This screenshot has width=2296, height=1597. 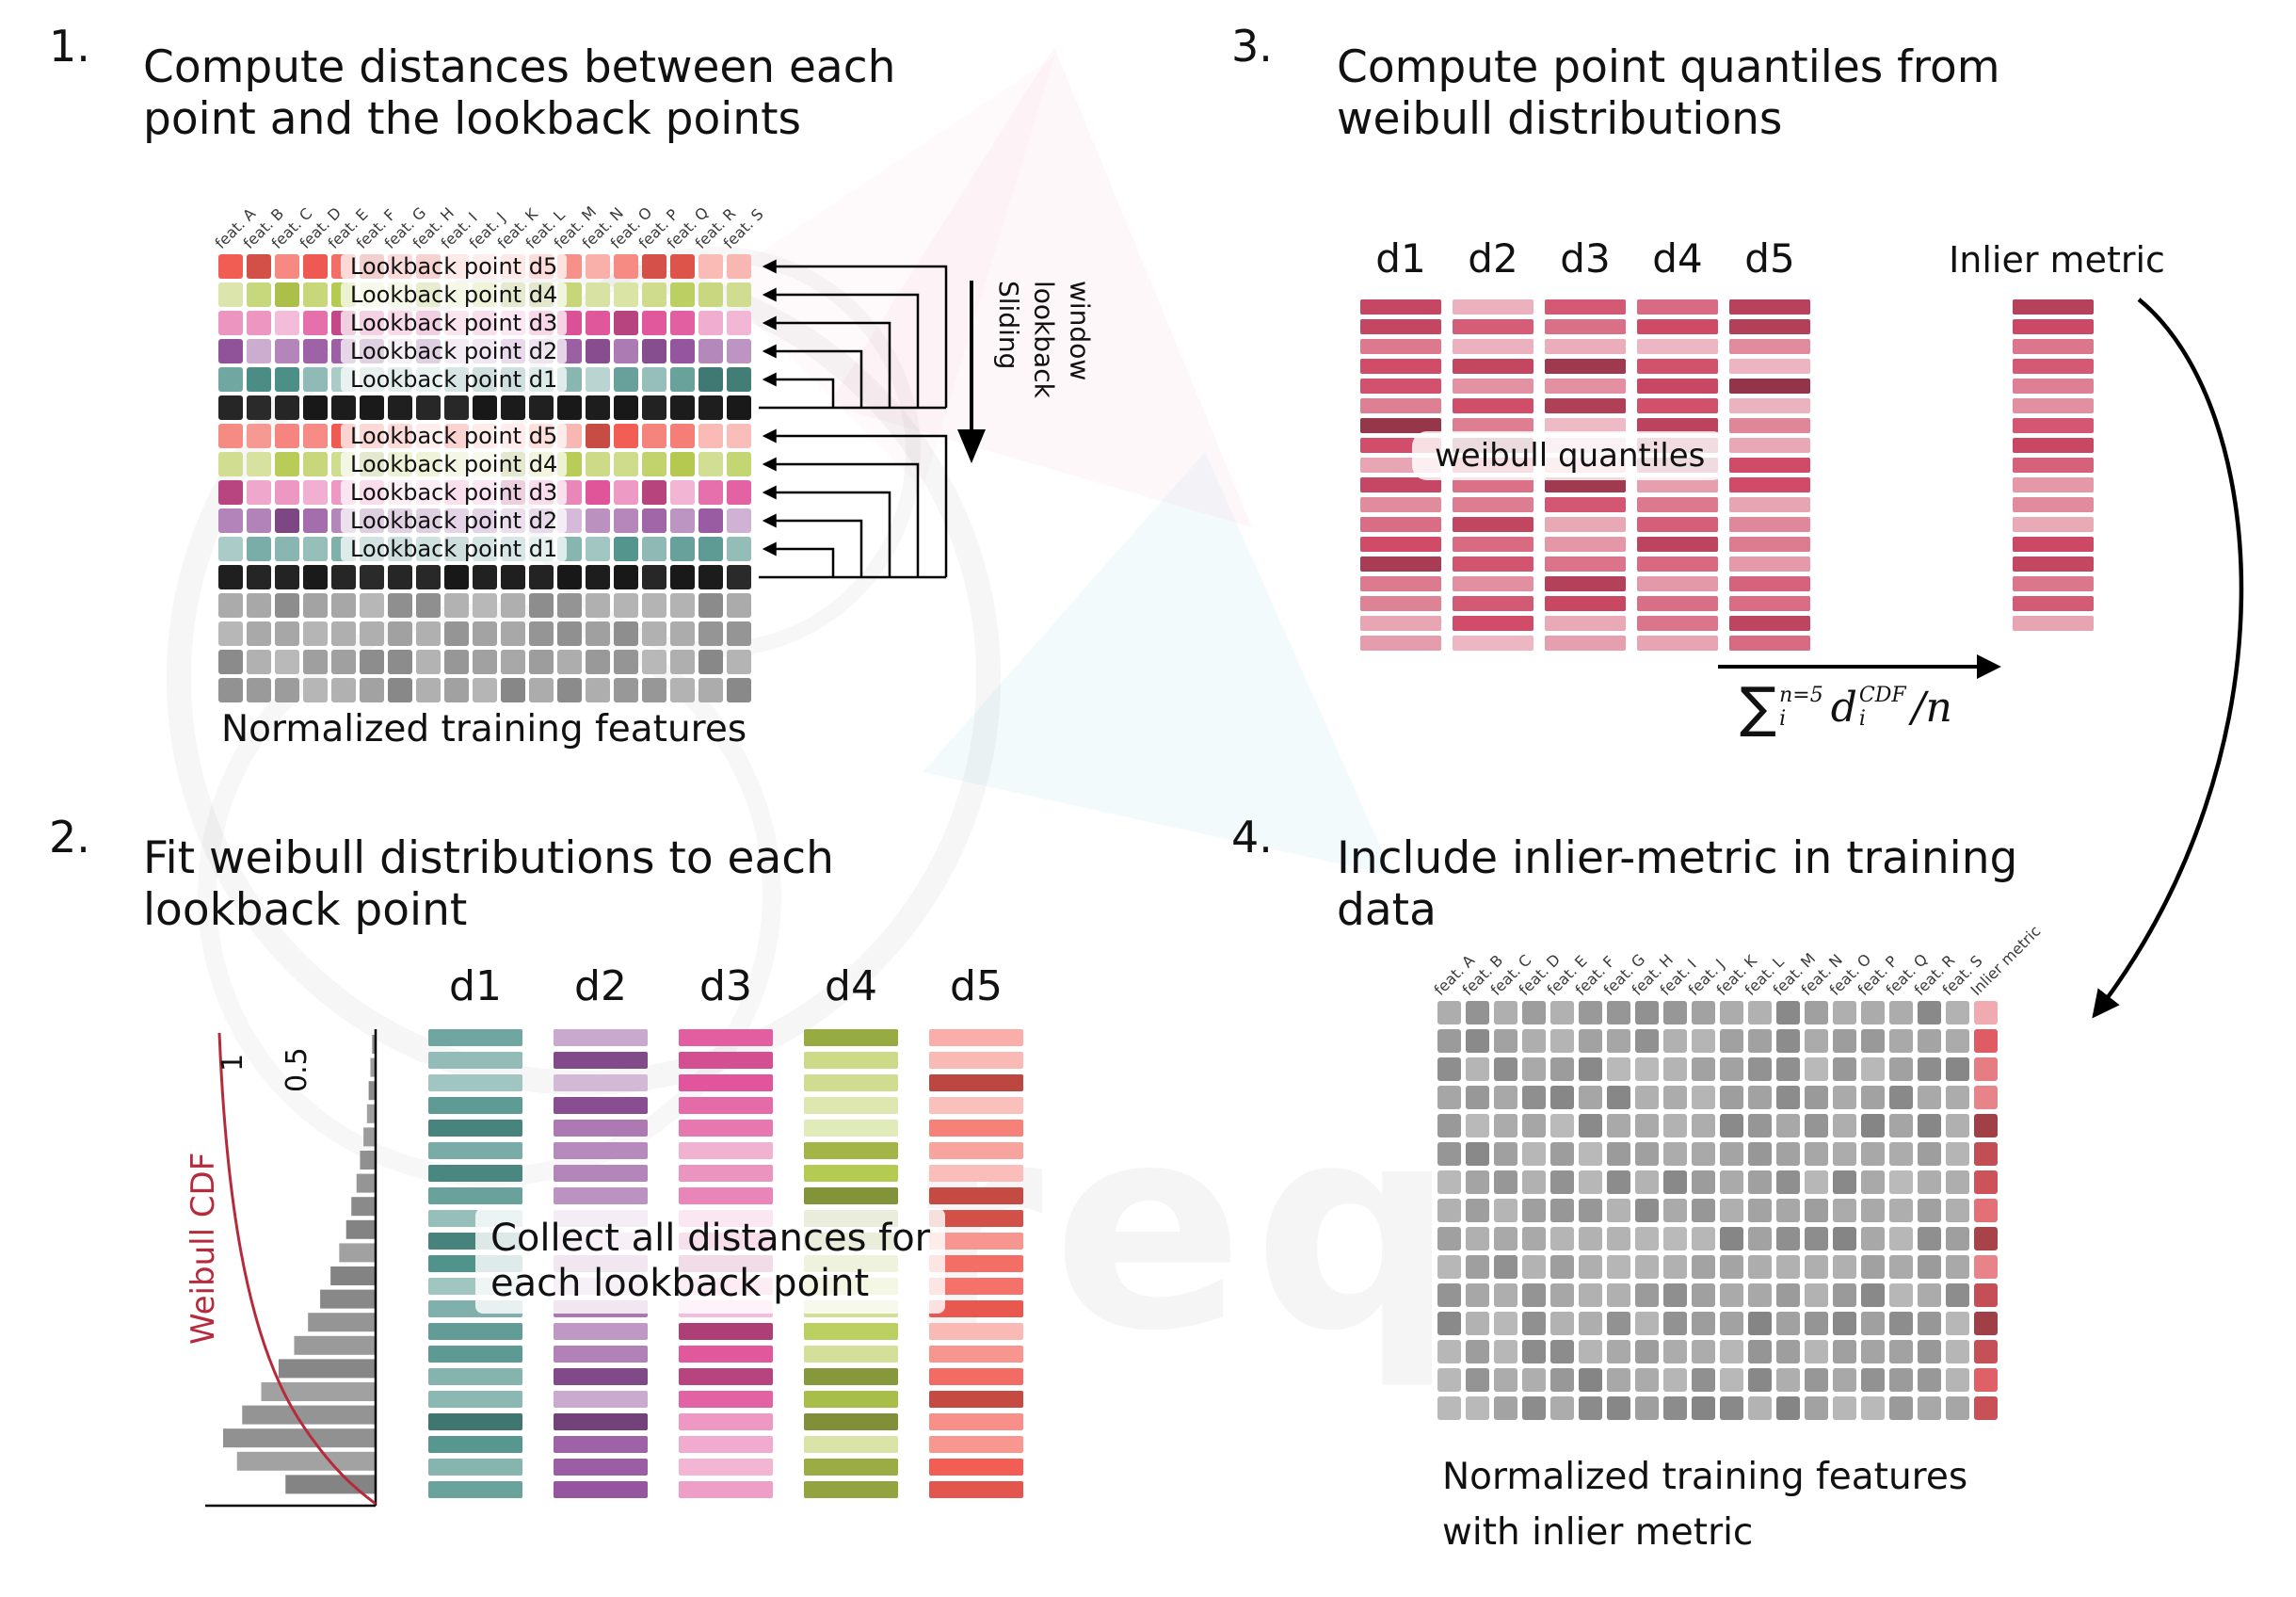 I want to click on collect-overlay-line1: Collect all distances for, so click(x=711, y=1238).